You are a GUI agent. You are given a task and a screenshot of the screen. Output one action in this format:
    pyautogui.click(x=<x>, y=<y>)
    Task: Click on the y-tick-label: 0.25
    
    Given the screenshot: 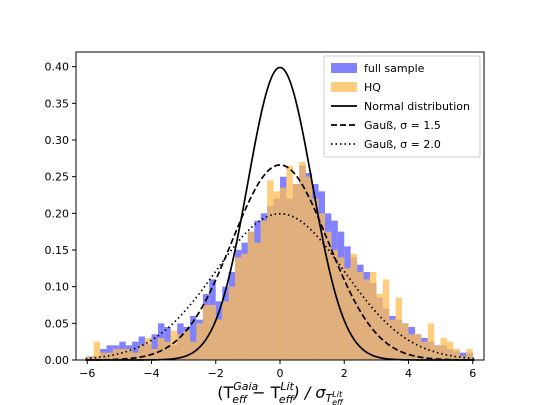 What is the action you would take?
    pyautogui.click(x=57, y=177)
    